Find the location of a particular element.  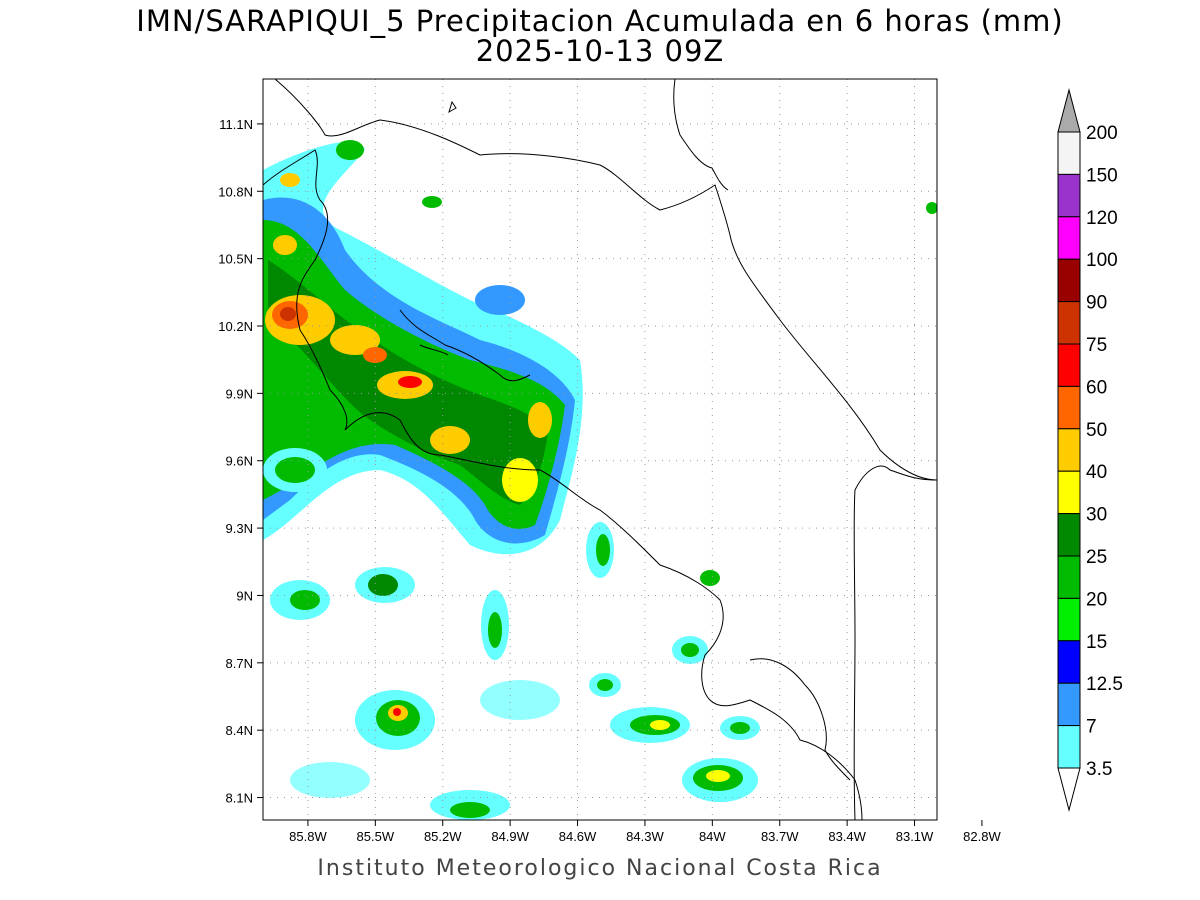

lon-tick-label: 82.8W is located at coordinates (982, 836).